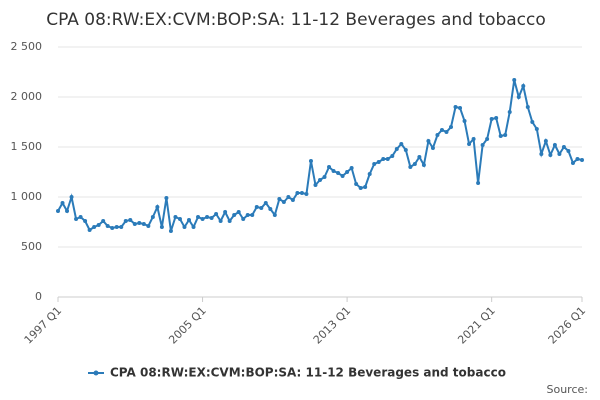  What do you see at coordinates (476, 325) in the screenshot?
I see `x-tick-label: 2021 Q1` at bounding box center [476, 325].